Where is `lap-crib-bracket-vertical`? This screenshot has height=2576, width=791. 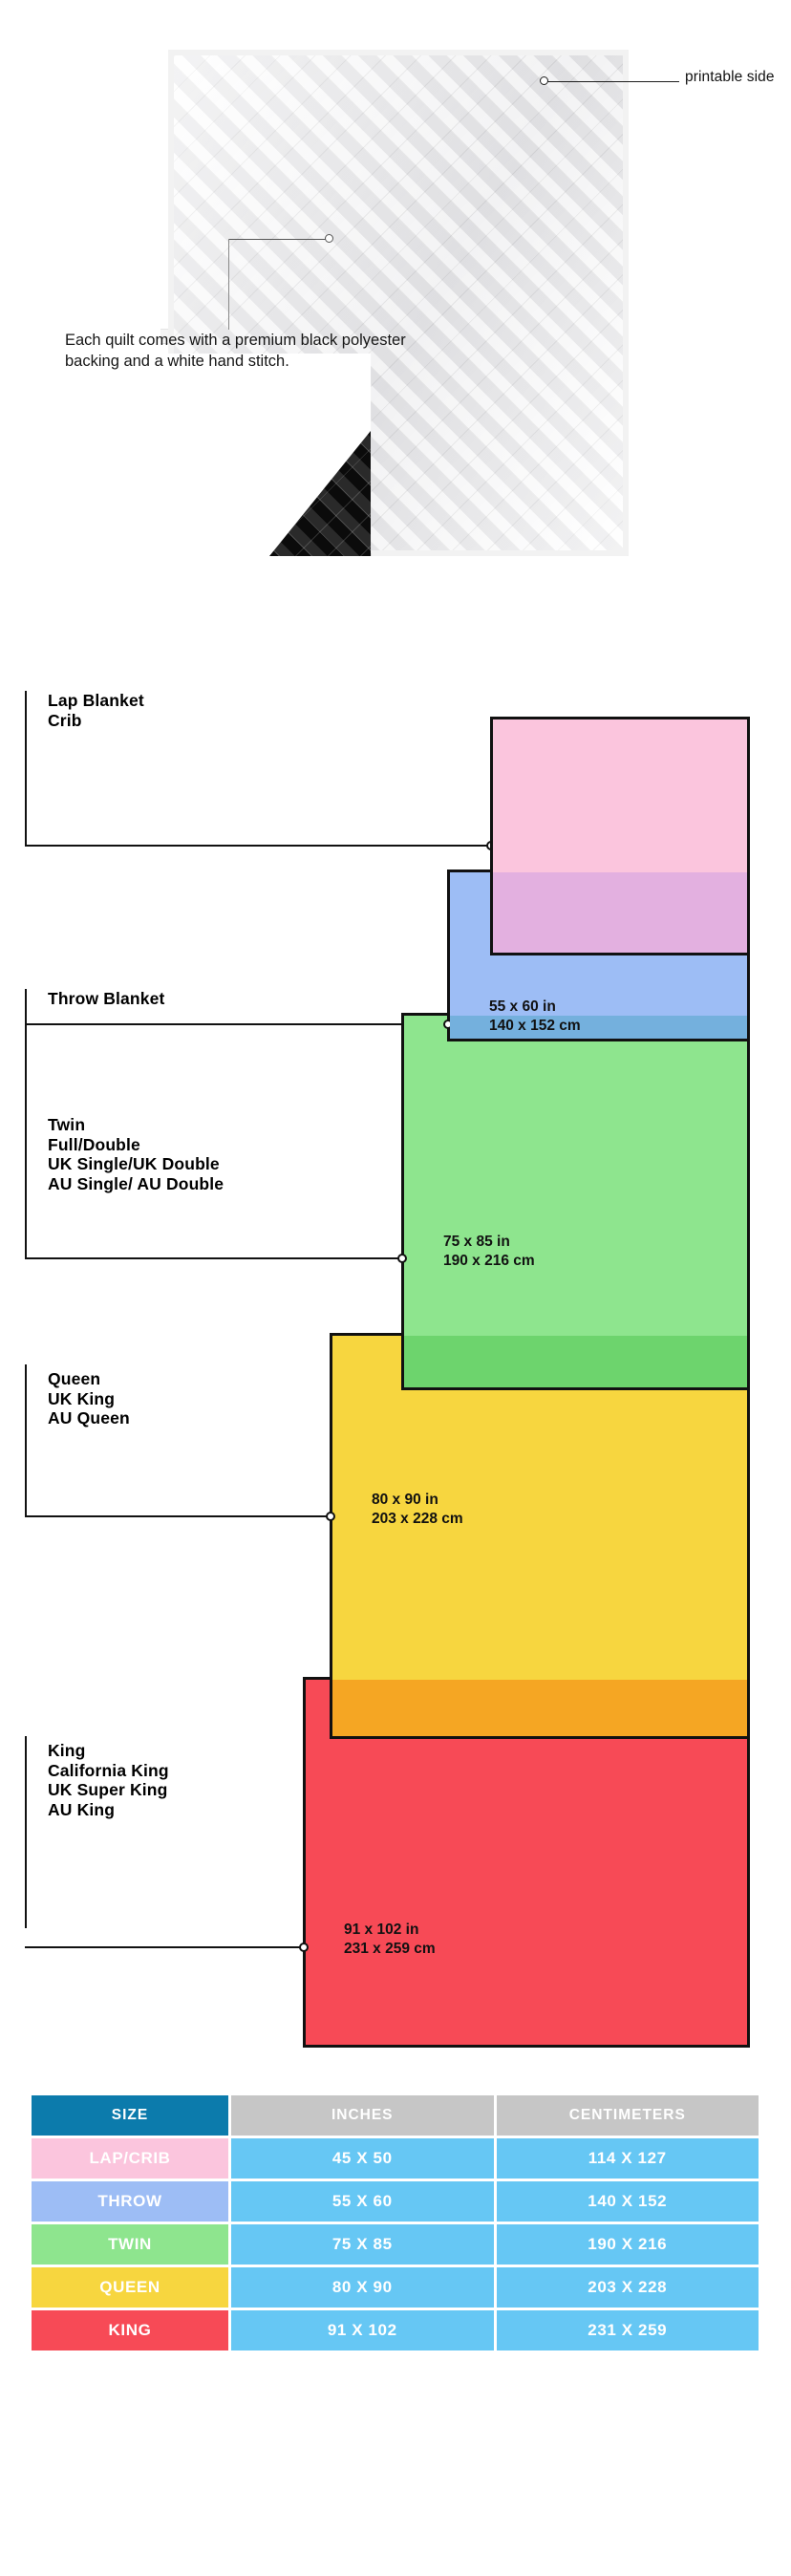 lap-crib-bracket-vertical is located at coordinates (26, 768).